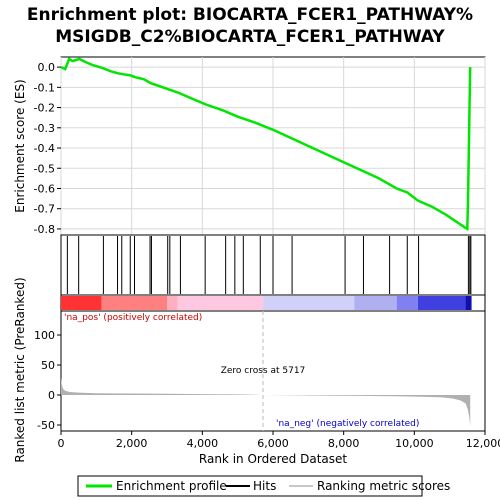 This screenshot has width=500, height=500. Describe the element at coordinates (250, 37) in the screenshot. I see `title-line-2: MSIGDB_C2%BIOCARTA_FCER1_PATHWAY` at that location.